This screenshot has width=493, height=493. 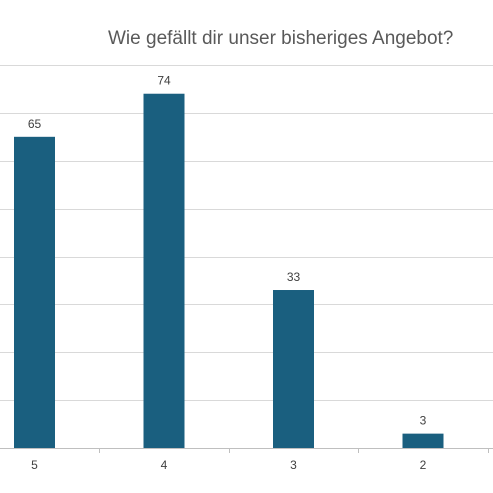 What do you see at coordinates (35, 124) in the screenshot?
I see `data-label: 65` at bounding box center [35, 124].